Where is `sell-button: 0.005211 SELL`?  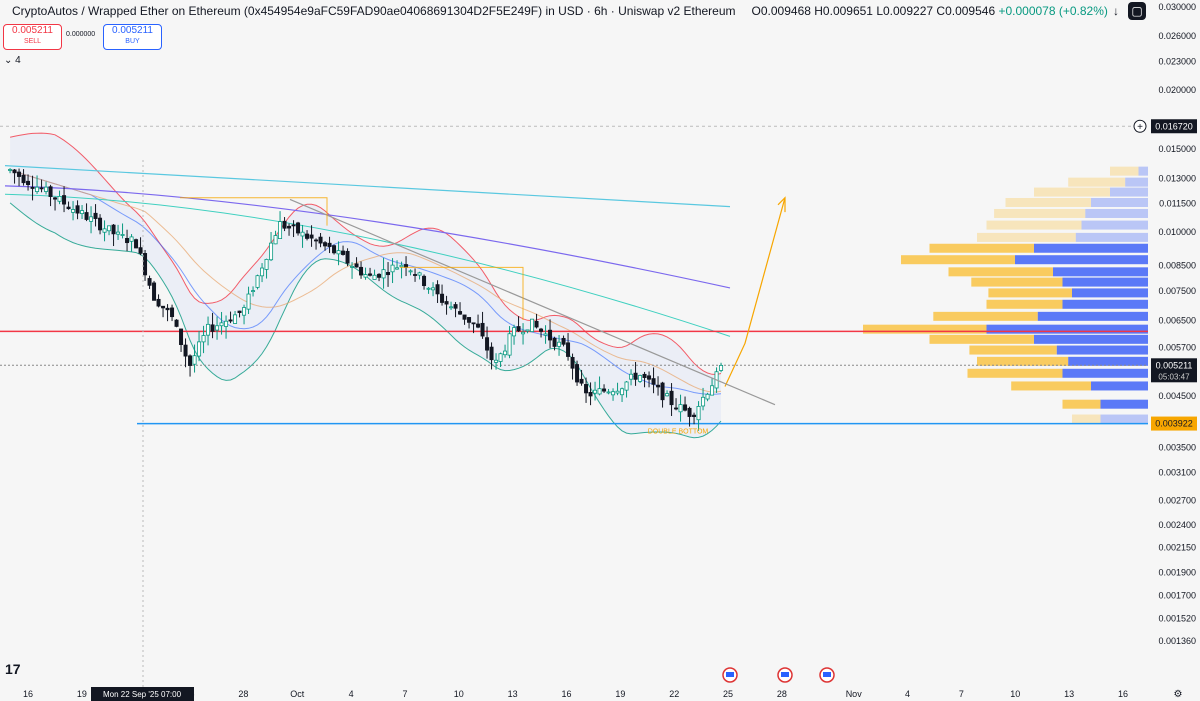
sell-button: 0.005211 SELL is located at coordinates (32, 37).